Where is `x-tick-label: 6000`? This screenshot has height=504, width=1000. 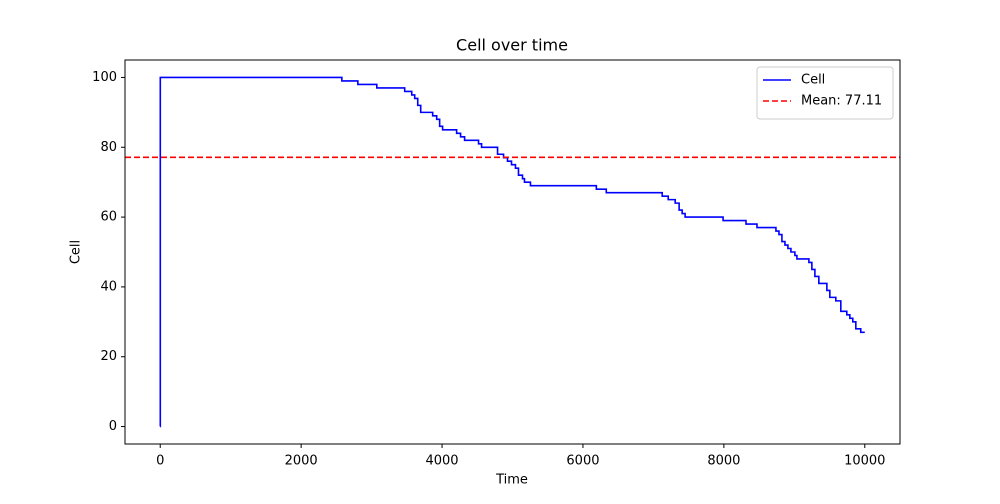 x-tick-label: 6000 is located at coordinates (582, 461).